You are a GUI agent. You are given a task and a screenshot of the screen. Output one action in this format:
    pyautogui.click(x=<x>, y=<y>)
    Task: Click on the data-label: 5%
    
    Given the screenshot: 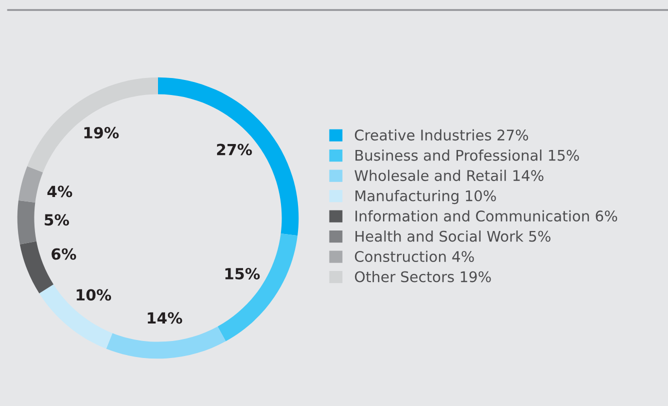 What is the action you would take?
    pyautogui.click(x=57, y=220)
    